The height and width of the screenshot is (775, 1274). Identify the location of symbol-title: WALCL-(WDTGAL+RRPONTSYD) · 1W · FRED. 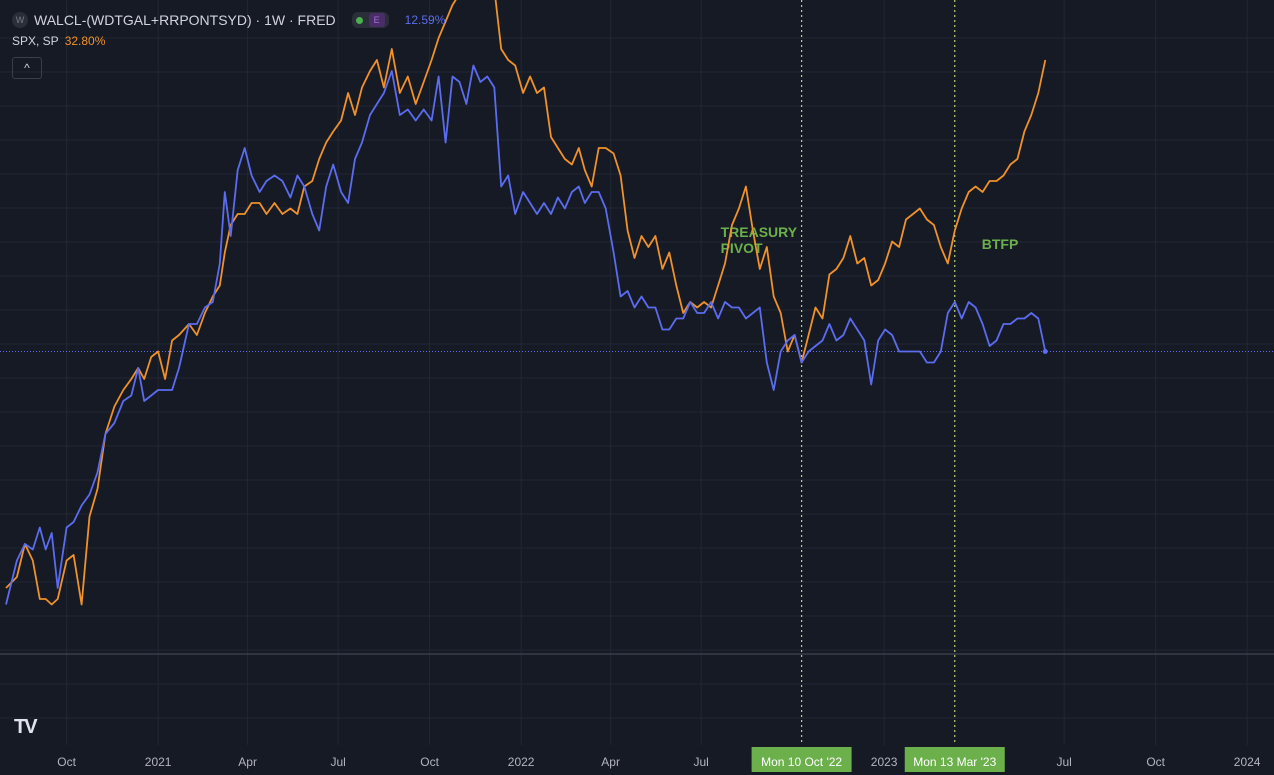
(185, 20).